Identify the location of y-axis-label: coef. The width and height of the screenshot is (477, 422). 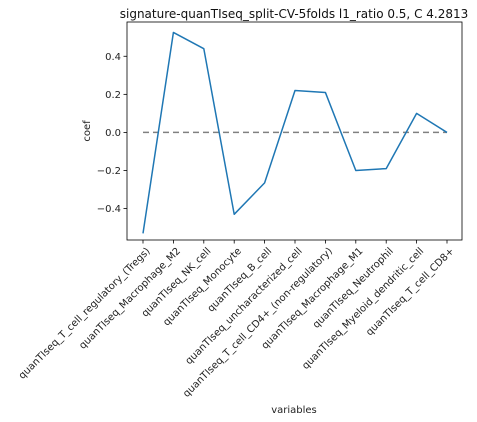
(87, 131).